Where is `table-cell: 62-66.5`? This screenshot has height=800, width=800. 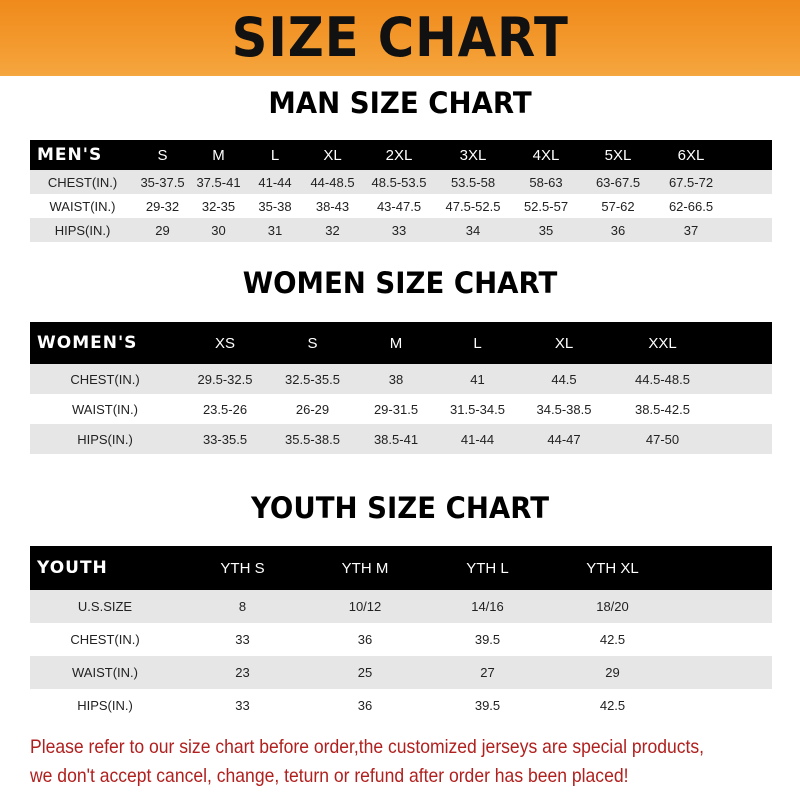 table-cell: 62-66.5 is located at coordinates (691, 206).